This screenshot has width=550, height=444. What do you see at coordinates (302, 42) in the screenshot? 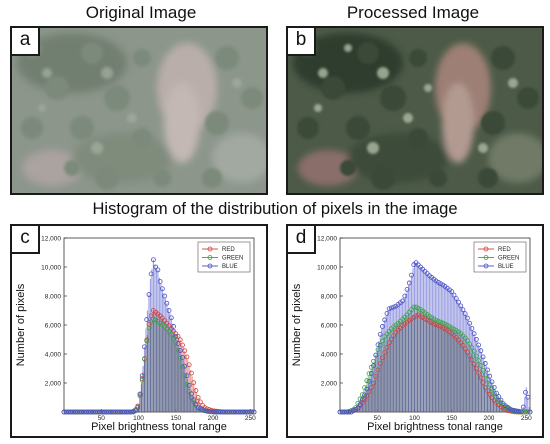
I see `panel-label-b: b` at bounding box center [302, 42].